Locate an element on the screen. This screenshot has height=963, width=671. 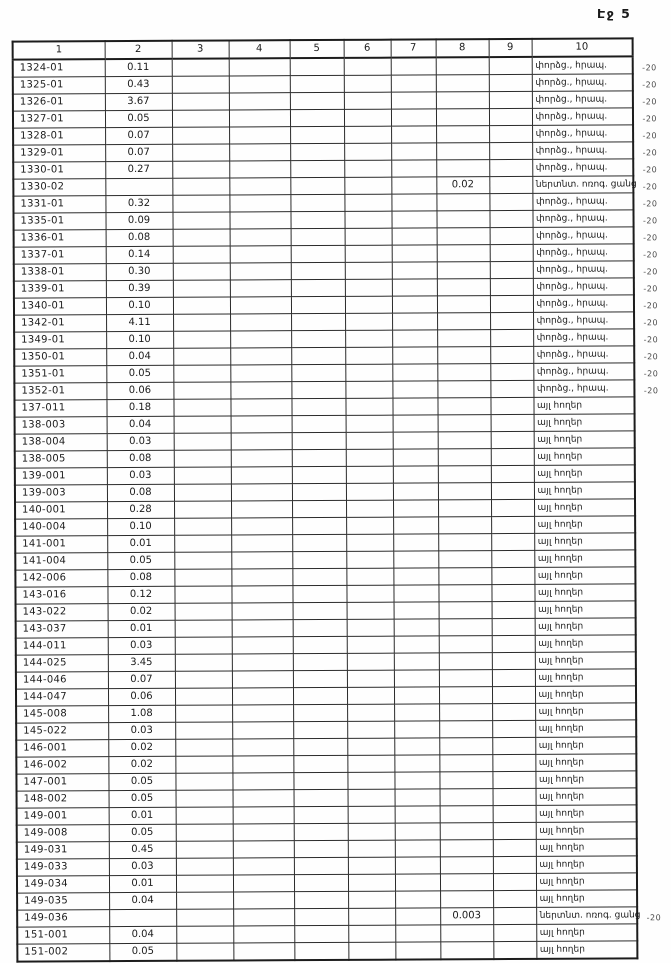
area-value-cell: 0.10 is located at coordinates (140, 340).